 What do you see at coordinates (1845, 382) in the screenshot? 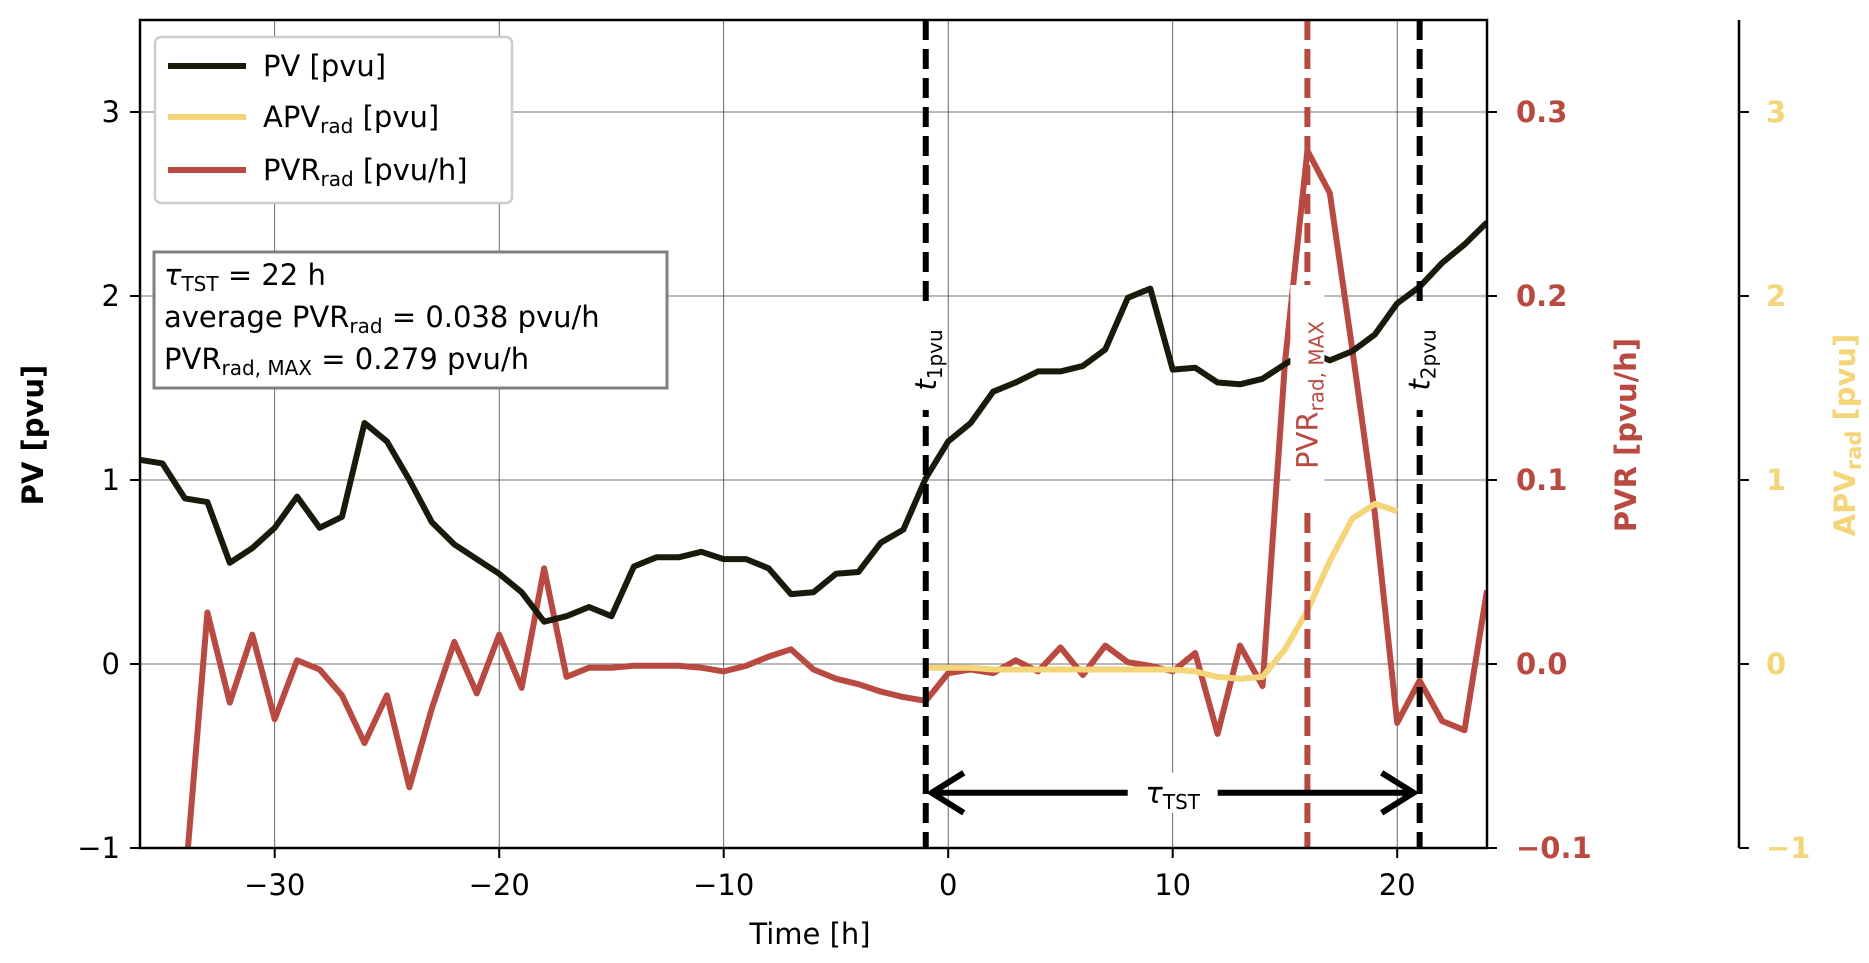
I see `apv-label-tail: [pvu]` at bounding box center [1845, 382].